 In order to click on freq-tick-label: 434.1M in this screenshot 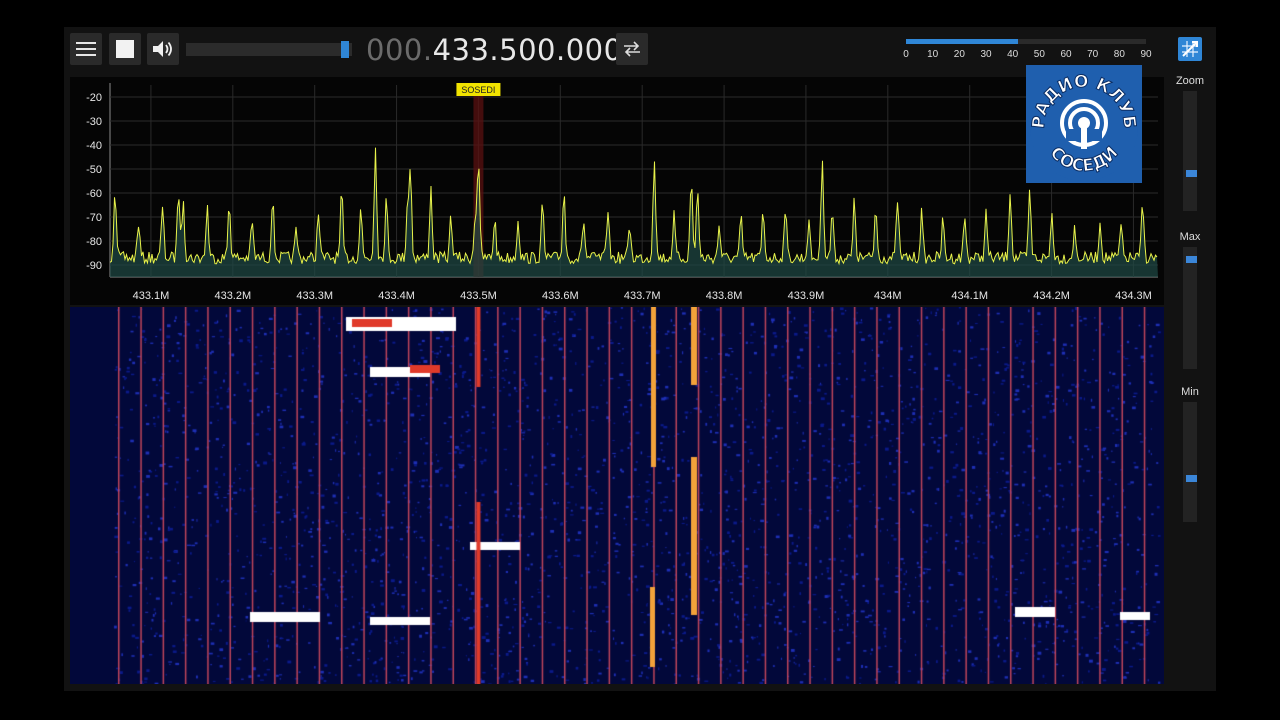, I will do `click(969, 296)`.